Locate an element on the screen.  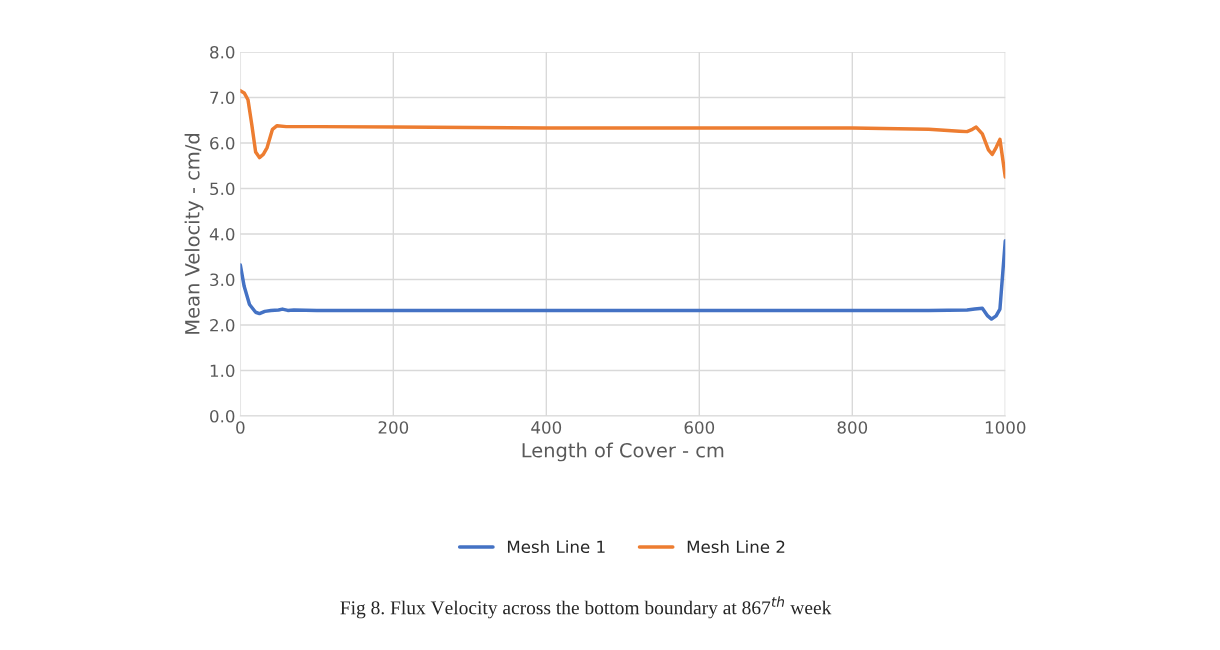
x-tick-label: 0 is located at coordinates (240, 427).